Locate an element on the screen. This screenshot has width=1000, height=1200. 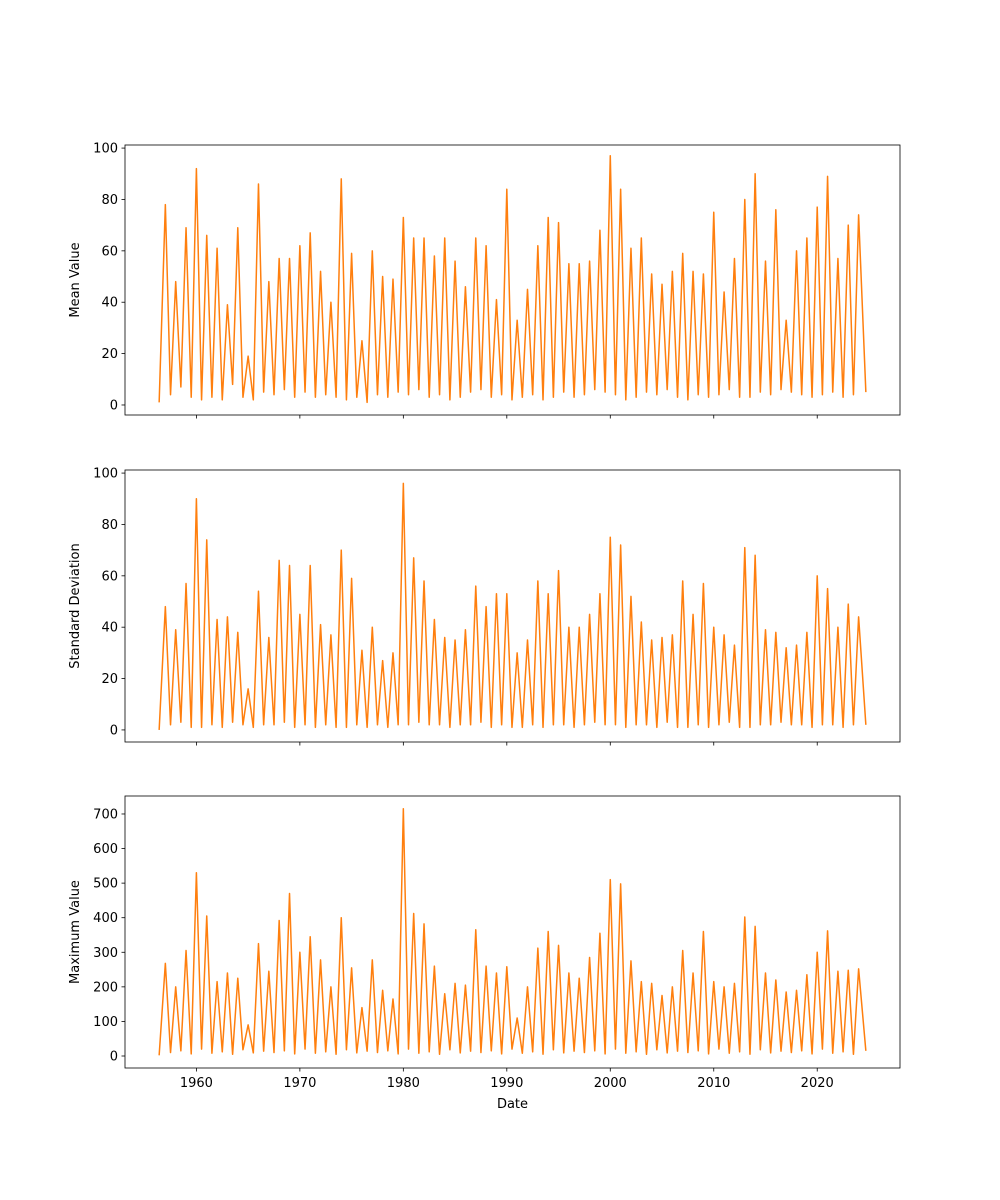
y-axis-label: Maximum Value is located at coordinates (75, 932).